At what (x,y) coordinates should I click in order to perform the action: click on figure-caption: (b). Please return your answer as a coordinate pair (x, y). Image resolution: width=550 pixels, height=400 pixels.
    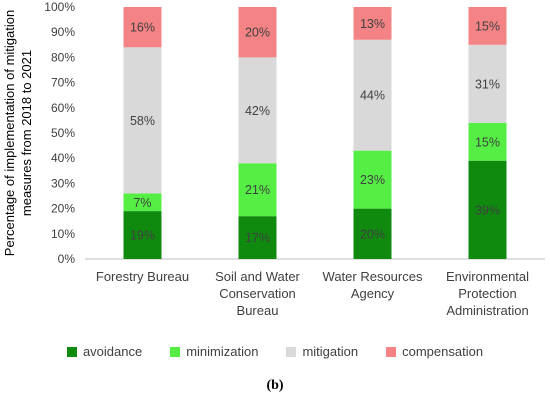
    Looking at the image, I should click on (275, 385).